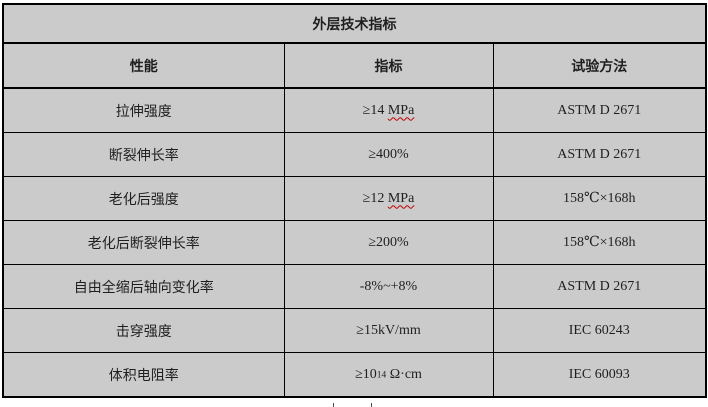 This screenshot has width=708, height=407. What do you see at coordinates (143, 286) in the screenshot?
I see `property-cell: 自由全缩后轴向变化率` at bounding box center [143, 286].